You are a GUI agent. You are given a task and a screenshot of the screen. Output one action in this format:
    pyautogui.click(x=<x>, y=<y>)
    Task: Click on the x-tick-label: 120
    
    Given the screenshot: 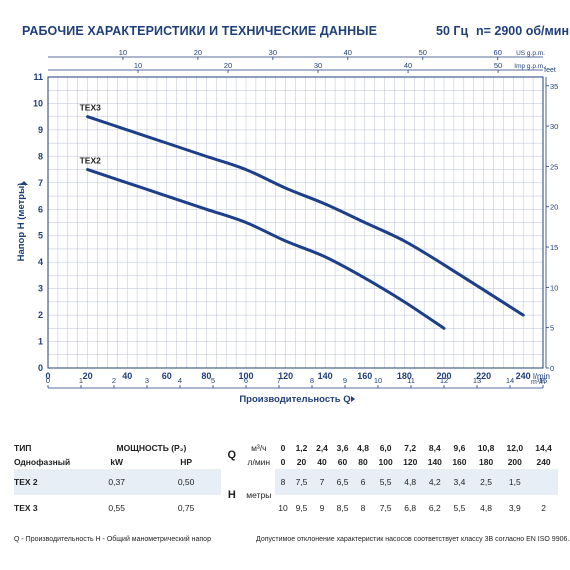 What is the action you would take?
    pyautogui.click(x=285, y=376)
    